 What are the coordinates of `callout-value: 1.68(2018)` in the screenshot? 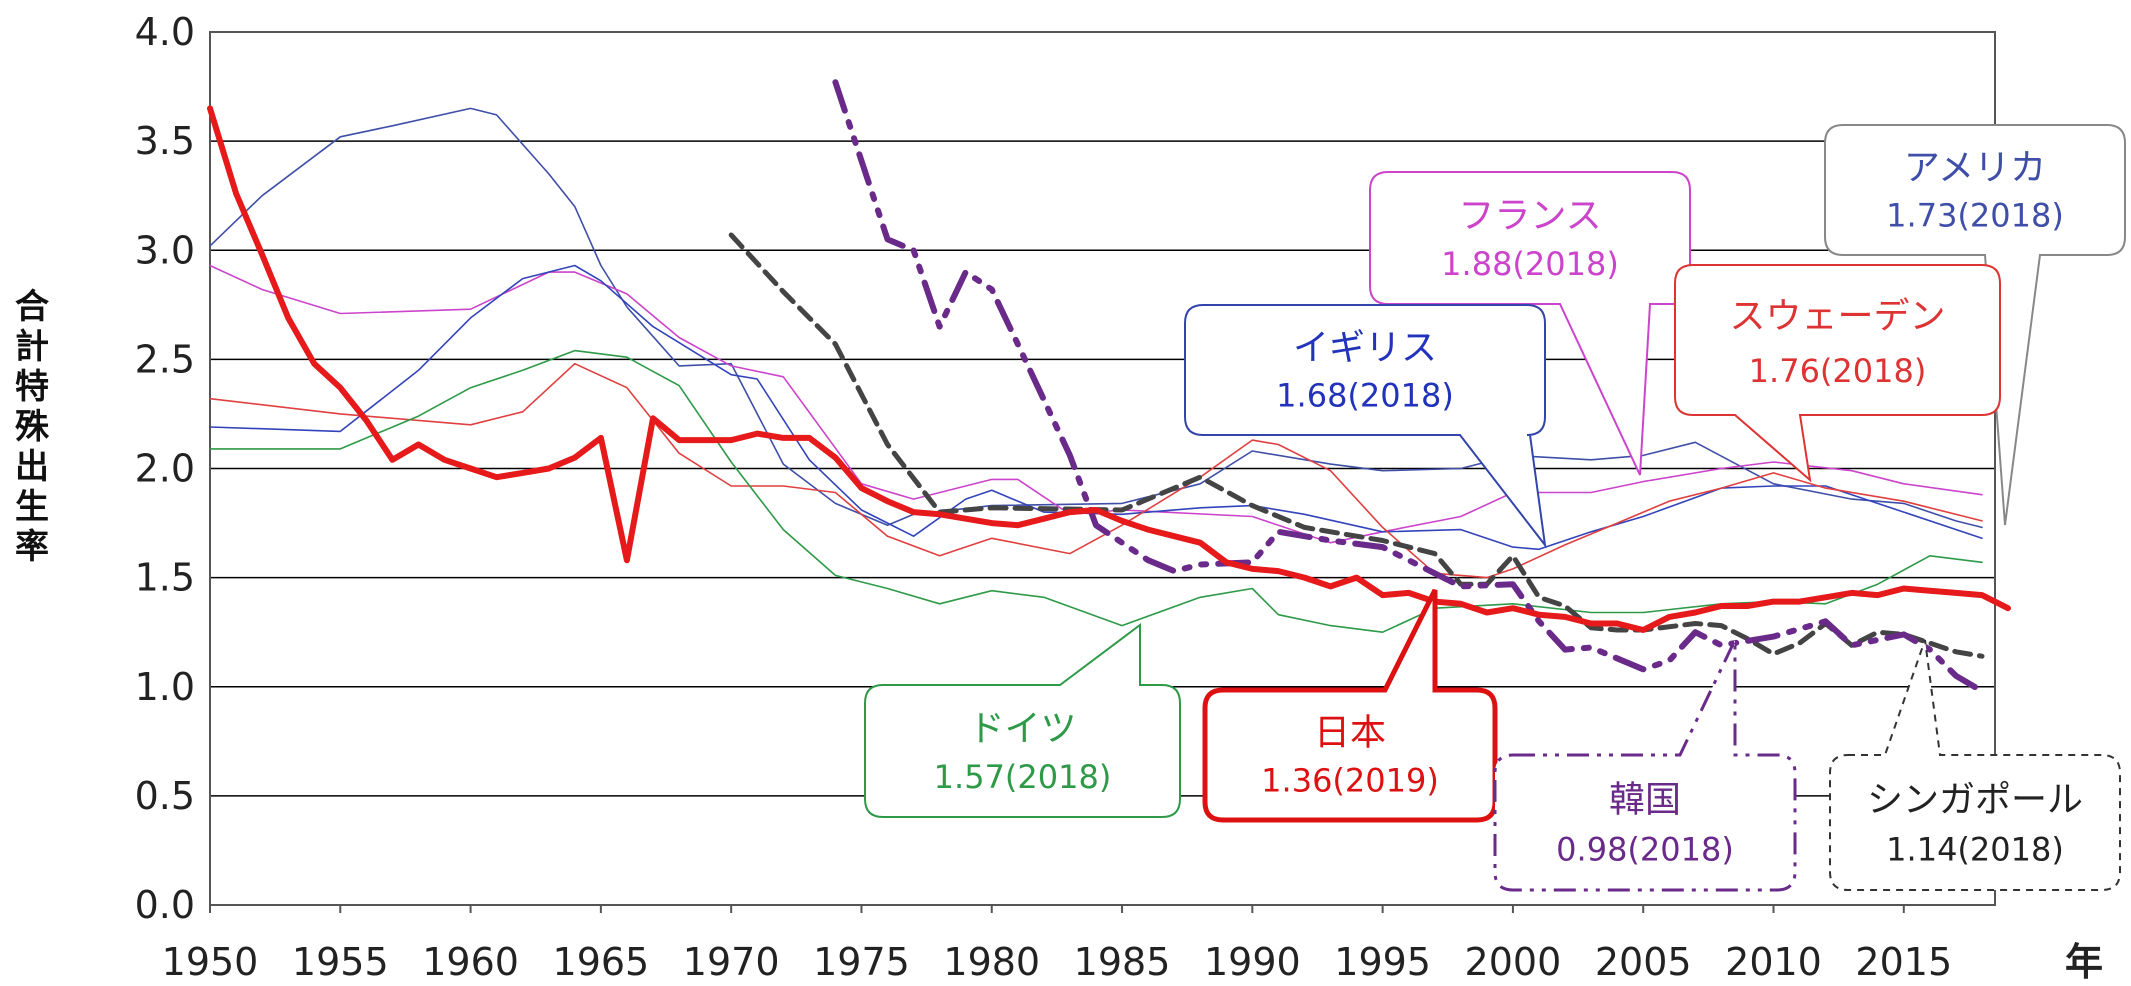 It's located at (1365, 395).